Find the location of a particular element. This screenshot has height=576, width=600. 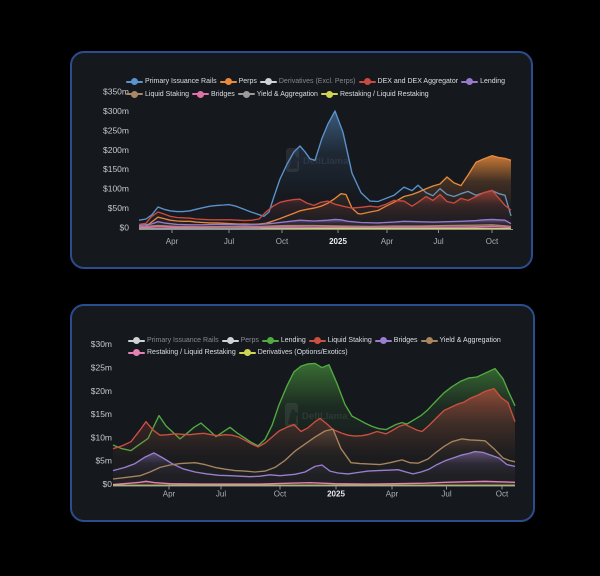

svg-text: $20m is located at coordinates (101, 391).